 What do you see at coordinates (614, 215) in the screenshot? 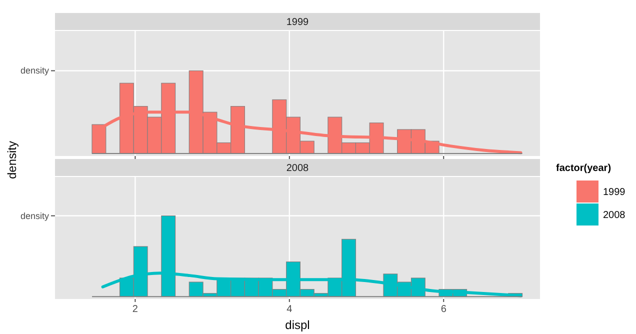
I see `legend-label: 2008` at bounding box center [614, 215].